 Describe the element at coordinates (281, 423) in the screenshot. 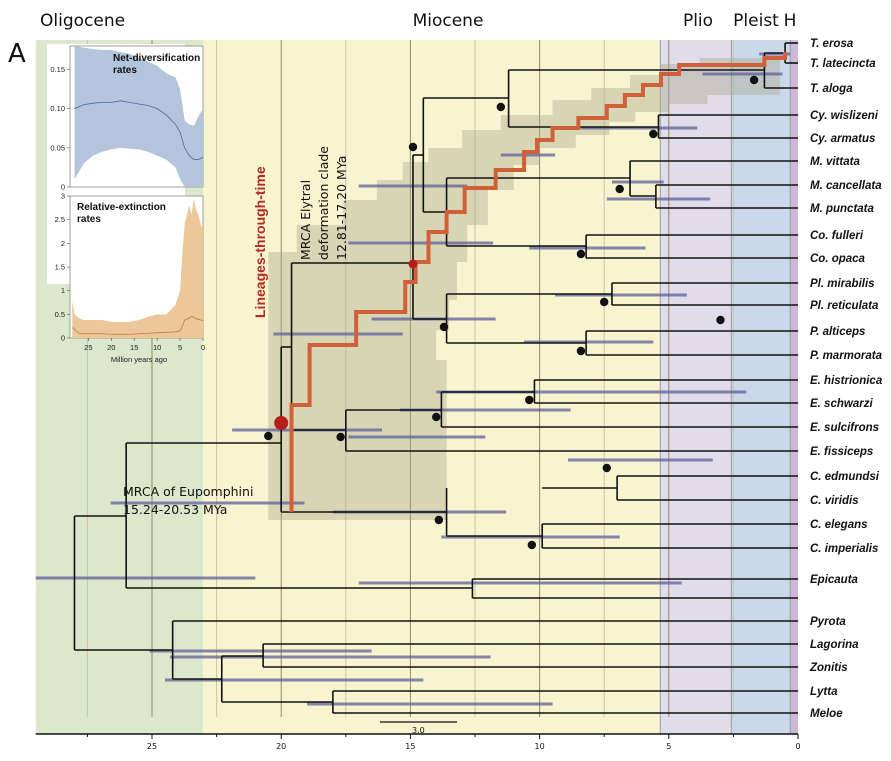

I see `mrca-eupomphini-dot` at that location.